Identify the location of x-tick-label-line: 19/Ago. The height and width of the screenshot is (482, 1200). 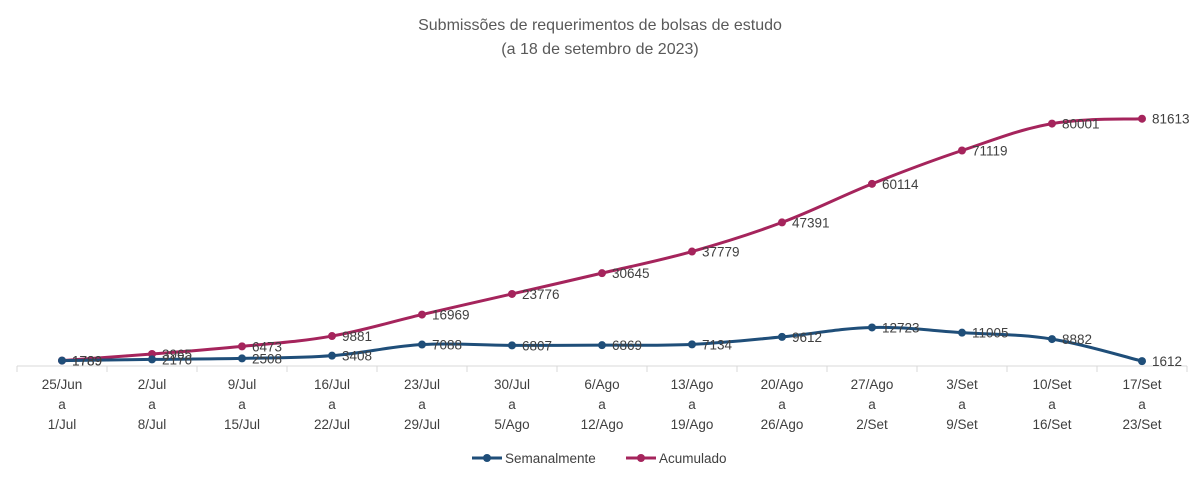
(692, 424).